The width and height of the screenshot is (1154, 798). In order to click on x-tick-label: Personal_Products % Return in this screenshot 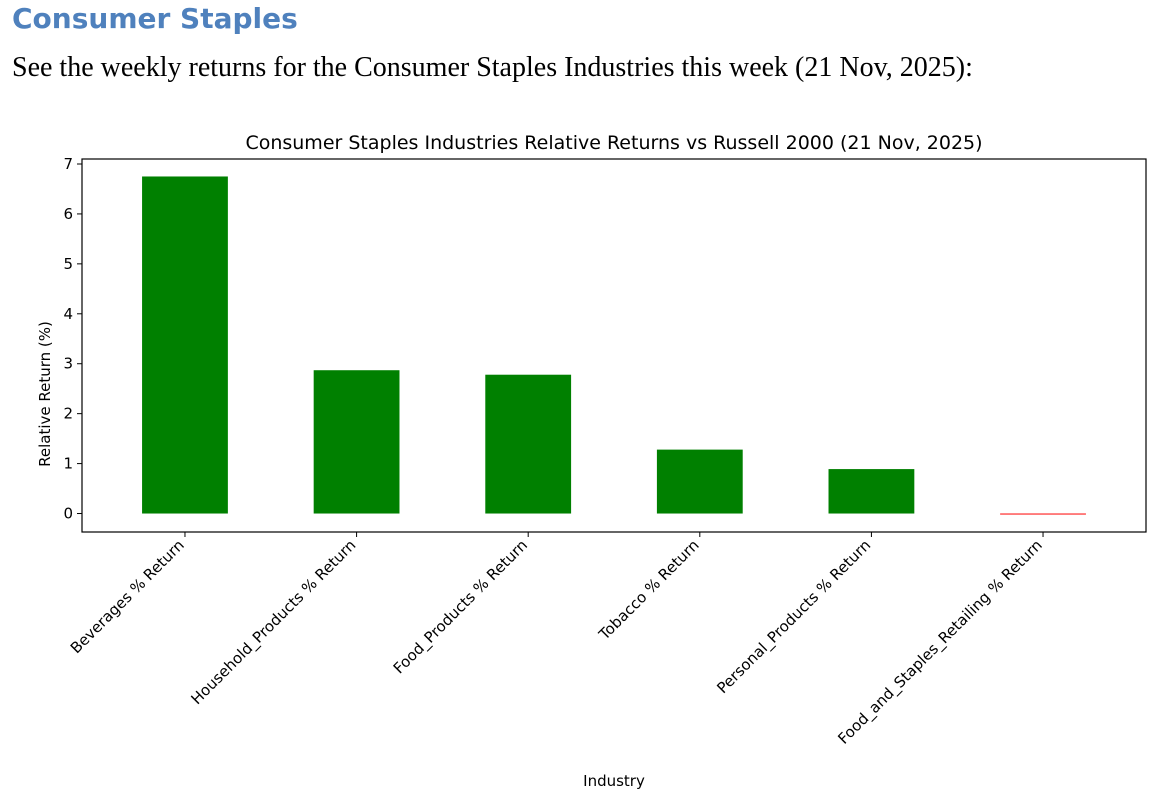, I will do `click(794, 617)`.